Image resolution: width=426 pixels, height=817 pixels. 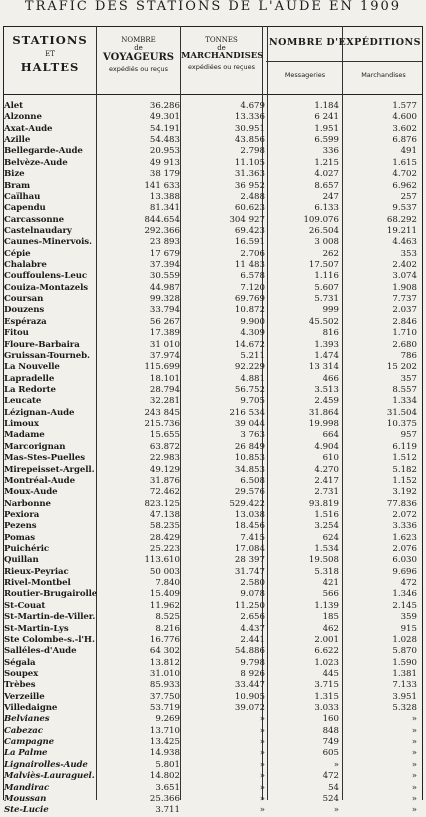 What do you see at coordinates (414, 798) in the screenshot?
I see `marchandises-cell: »` at bounding box center [414, 798].